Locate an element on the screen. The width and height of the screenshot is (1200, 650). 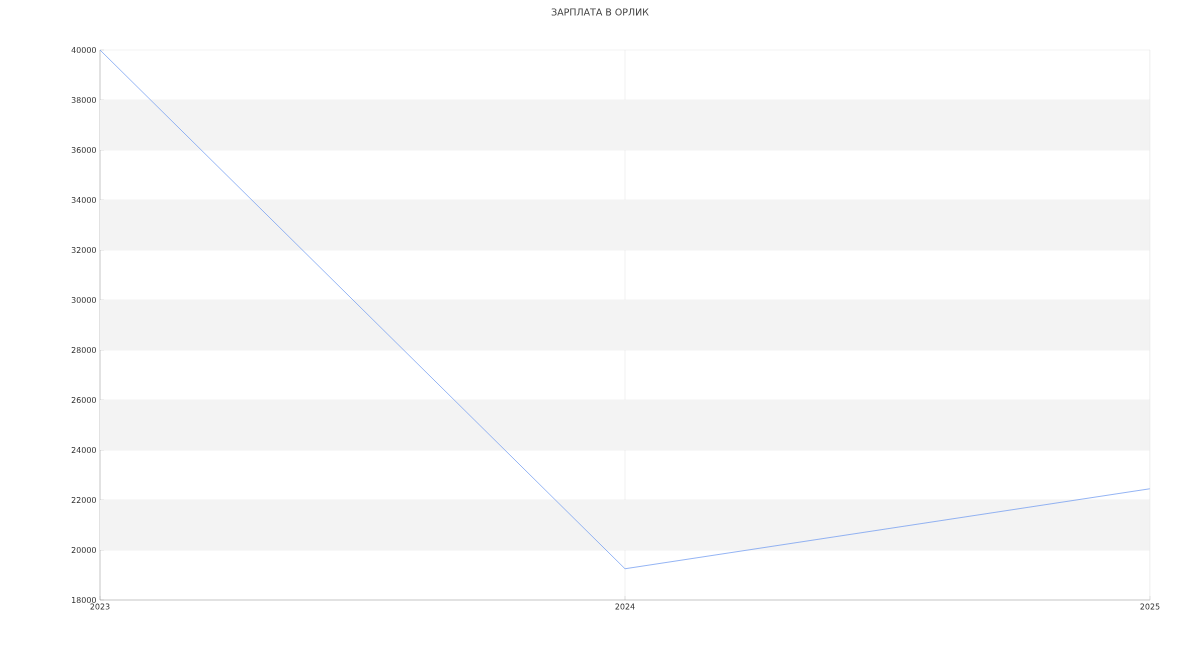
chart-title: ЗАРПЛАТА В ОРЛИК is located at coordinates (600, 12).